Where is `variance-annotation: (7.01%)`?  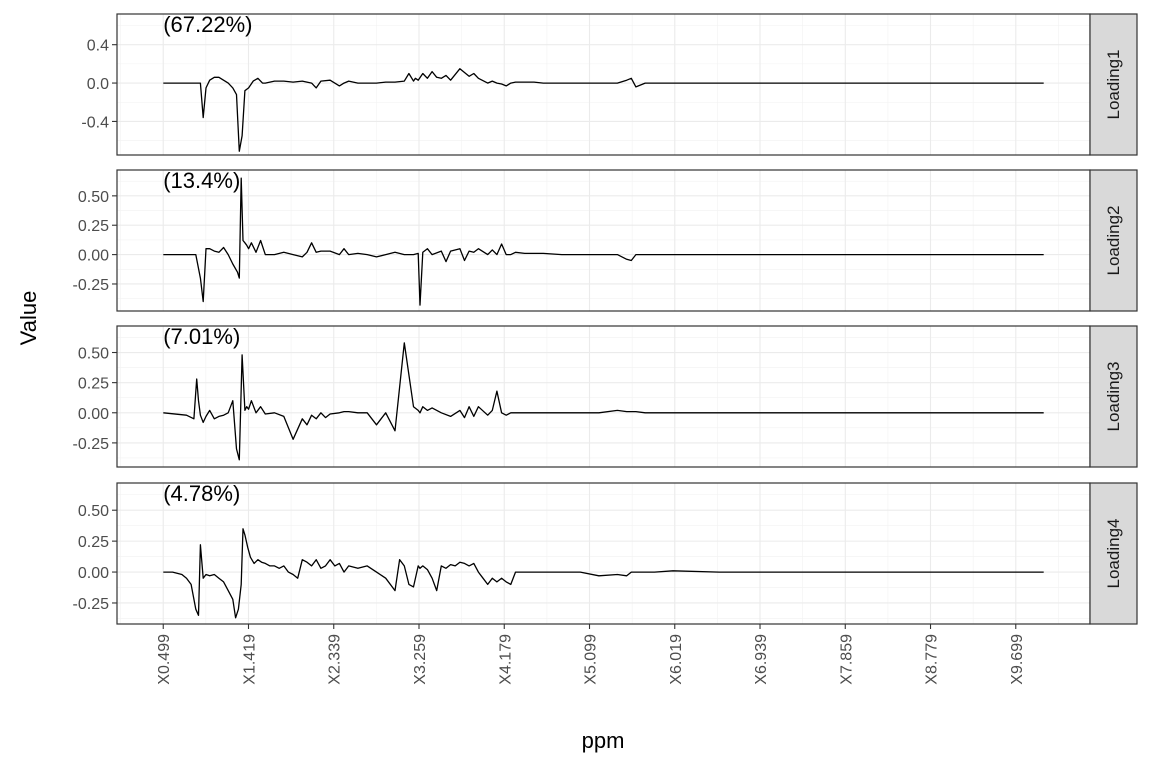 variance-annotation: (7.01%) is located at coordinates (201, 336).